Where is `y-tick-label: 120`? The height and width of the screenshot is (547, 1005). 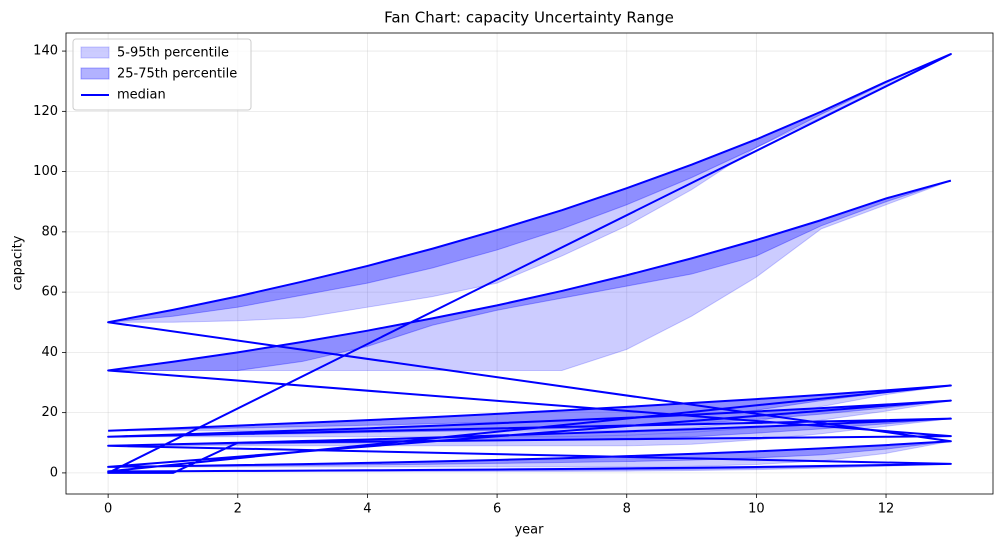
y-tick-label: 120 is located at coordinates (45, 111).